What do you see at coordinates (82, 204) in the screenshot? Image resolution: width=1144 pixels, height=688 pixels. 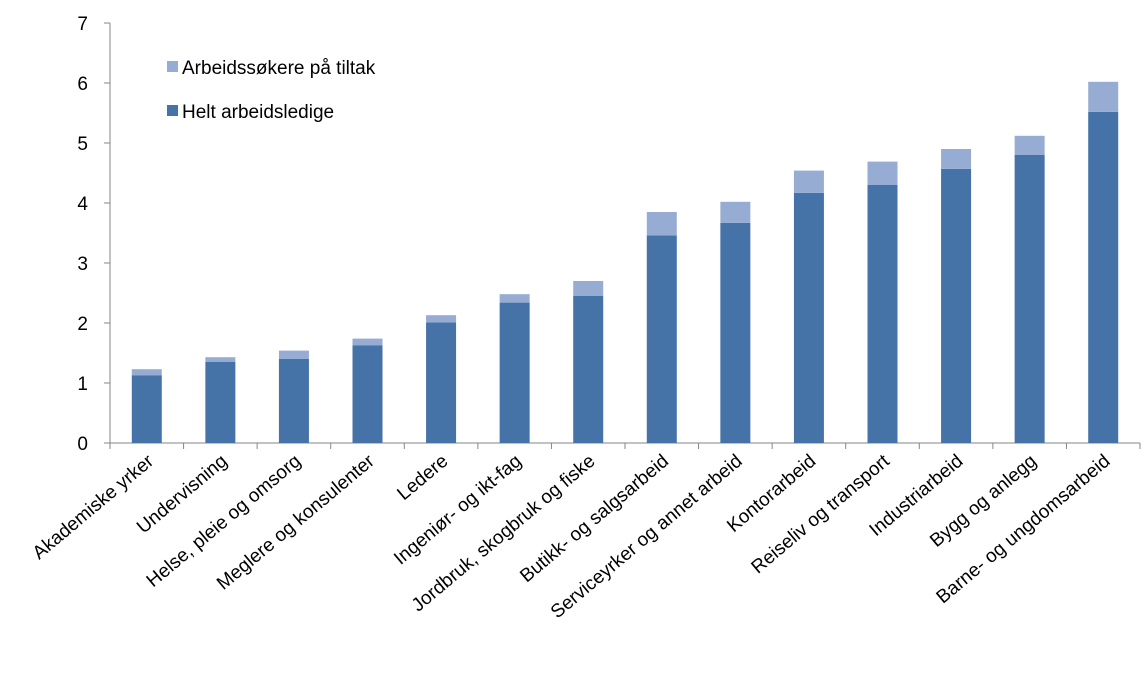 I see `y-tick-label: 4` at bounding box center [82, 204].